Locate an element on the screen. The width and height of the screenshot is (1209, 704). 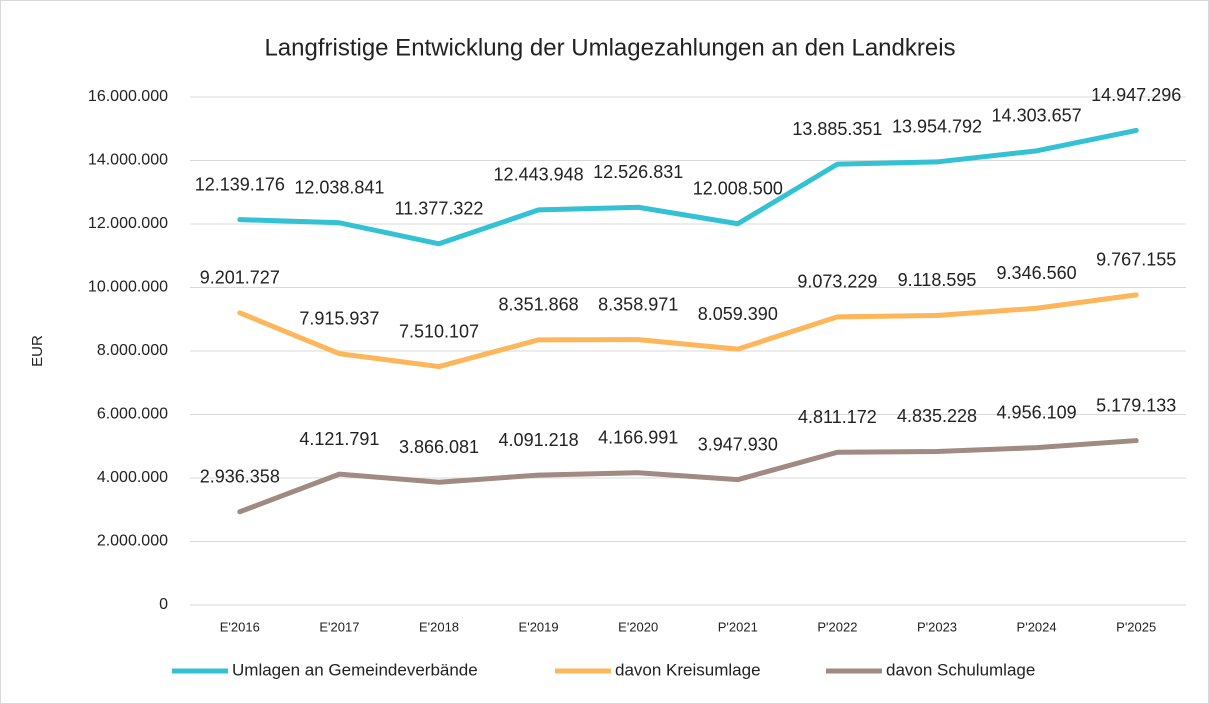
y-tick-label: 8.000.000 is located at coordinates (132, 350).